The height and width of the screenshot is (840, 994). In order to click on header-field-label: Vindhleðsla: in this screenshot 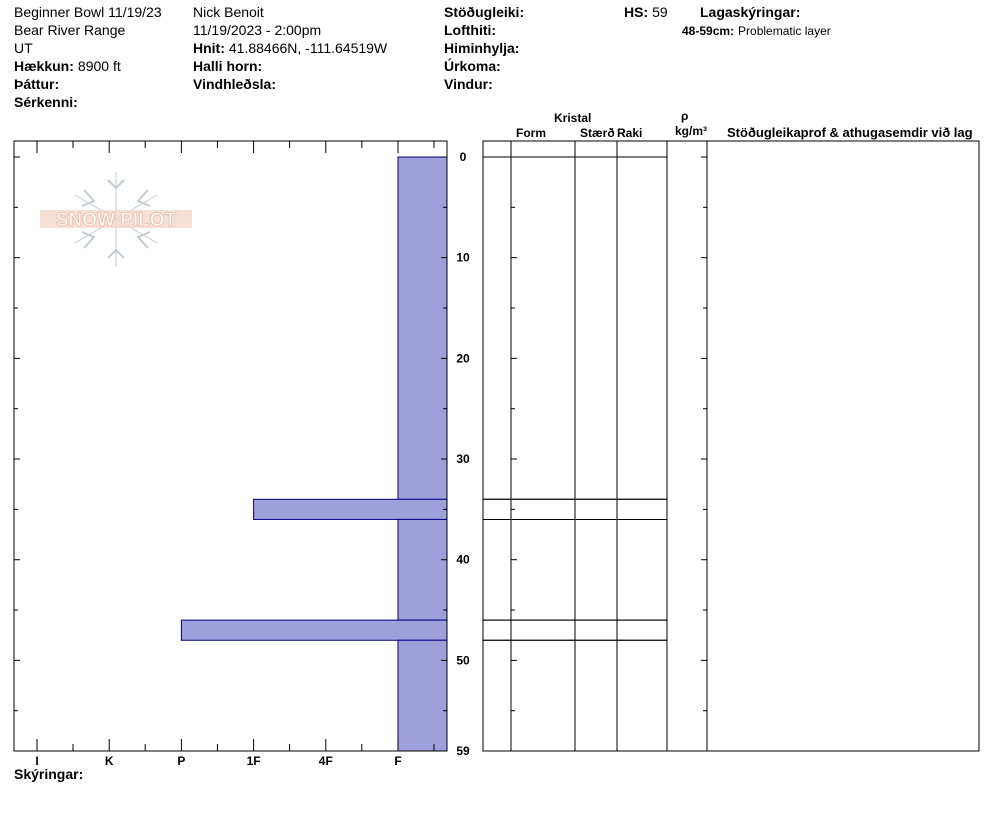, I will do `click(234, 84)`.